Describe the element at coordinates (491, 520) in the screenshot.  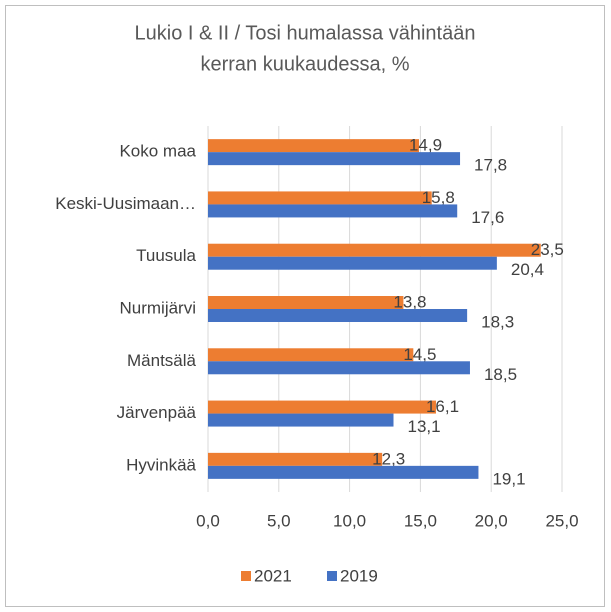
I see `x-tick-label: 20,0` at that location.